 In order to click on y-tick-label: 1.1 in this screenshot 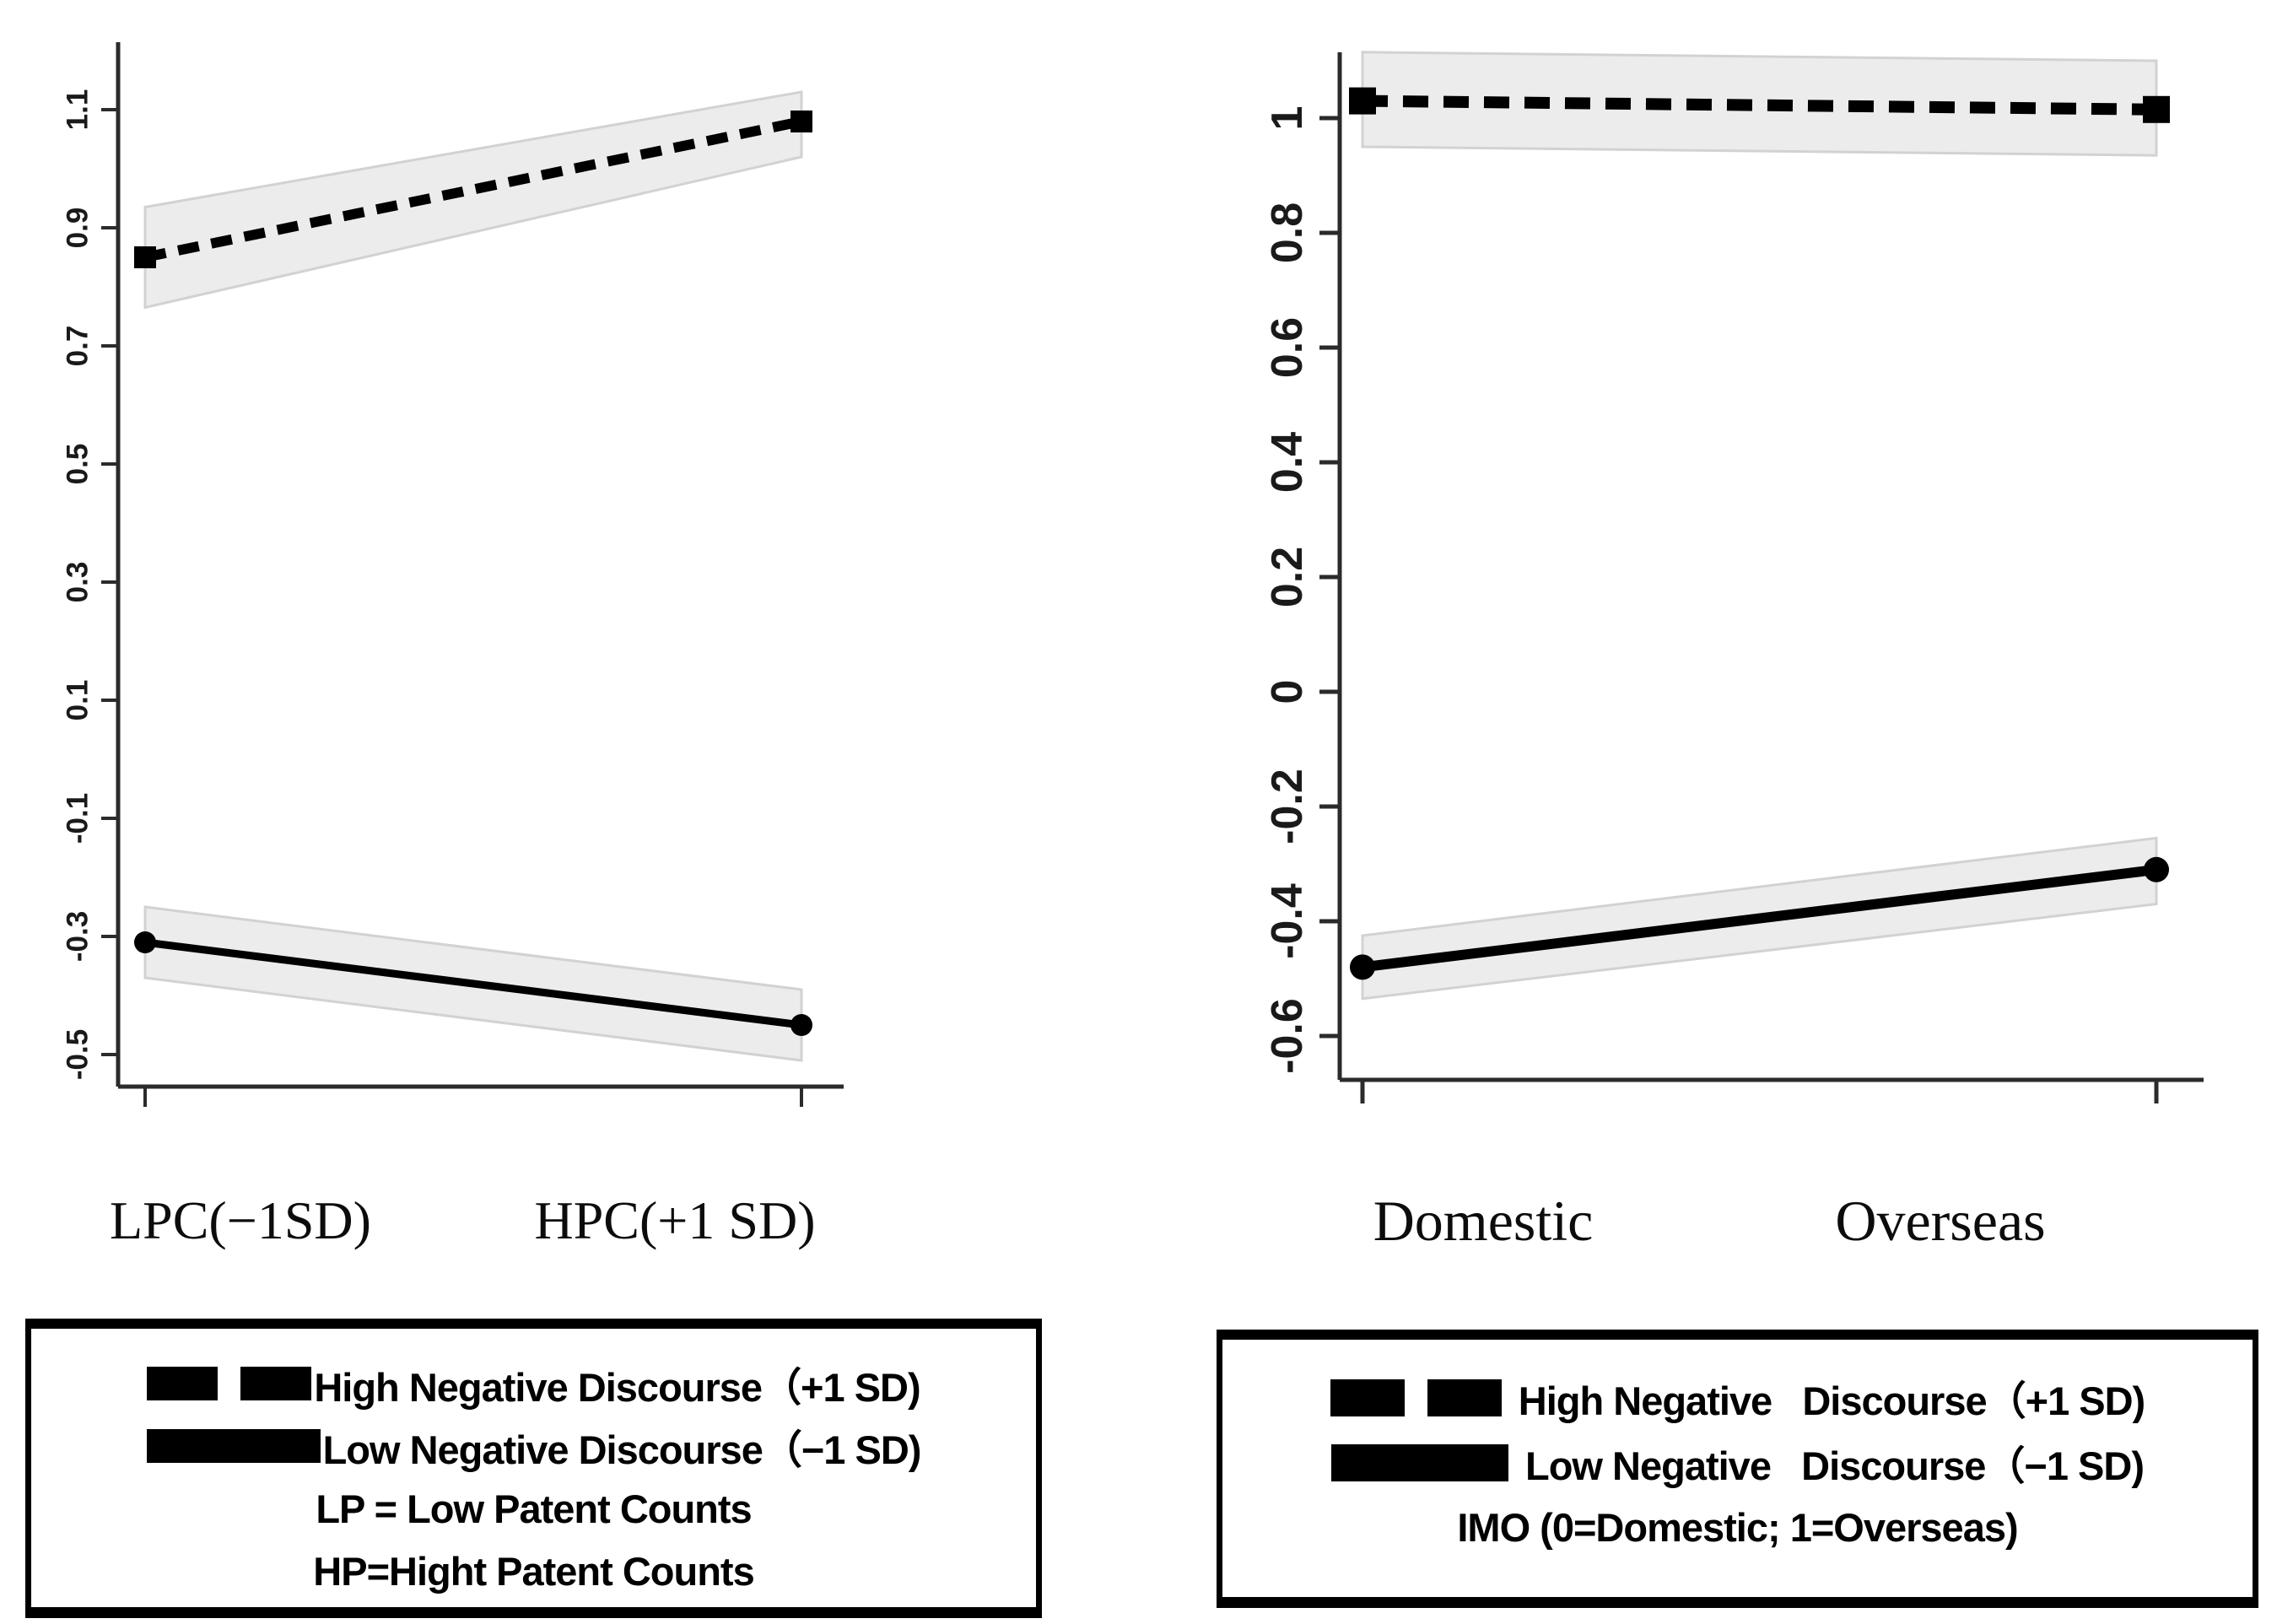, I will do `click(78, 110)`.